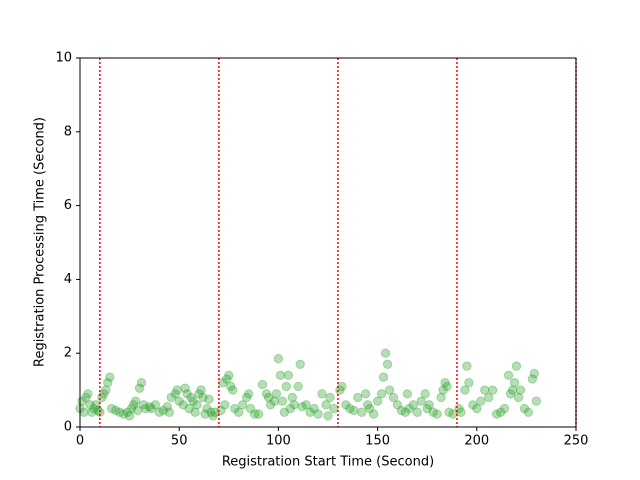 The height and width of the screenshot is (480, 640). What do you see at coordinates (278, 441) in the screenshot?
I see `x-tick-label: 100` at bounding box center [278, 441].